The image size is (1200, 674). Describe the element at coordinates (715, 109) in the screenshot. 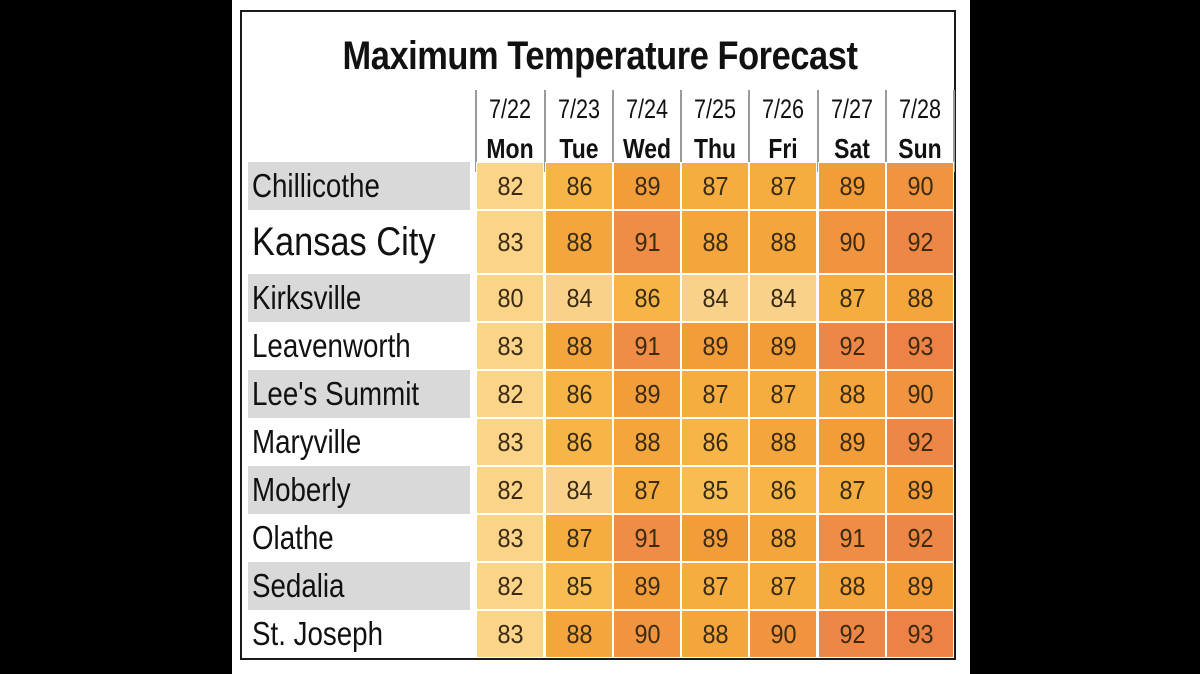

I see `column-date: 7/25` at that location.